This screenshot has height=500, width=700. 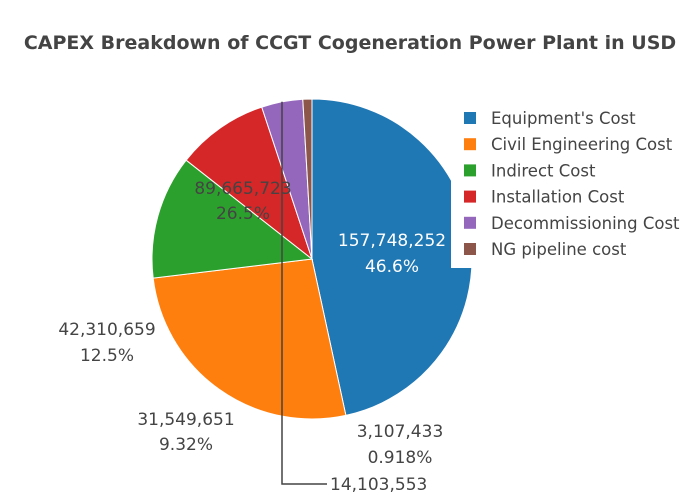 What do you see at coordinates (243, 214) in the screenshot?
I see `slice-percent-label-civil: 26.5%` at bounding box center [243, 214].